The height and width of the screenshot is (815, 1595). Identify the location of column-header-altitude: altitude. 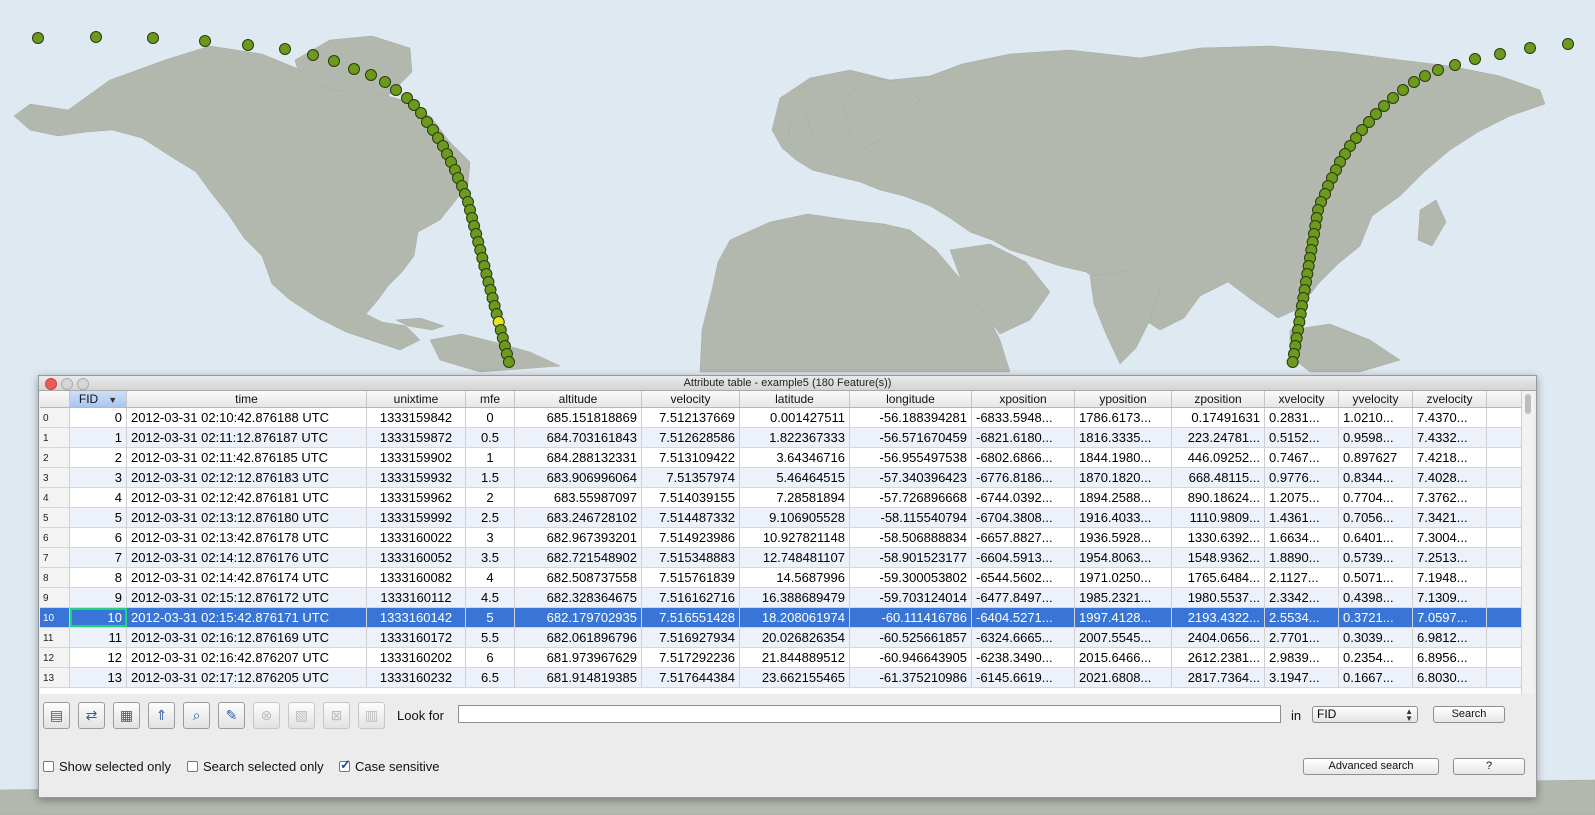
(578, 399).